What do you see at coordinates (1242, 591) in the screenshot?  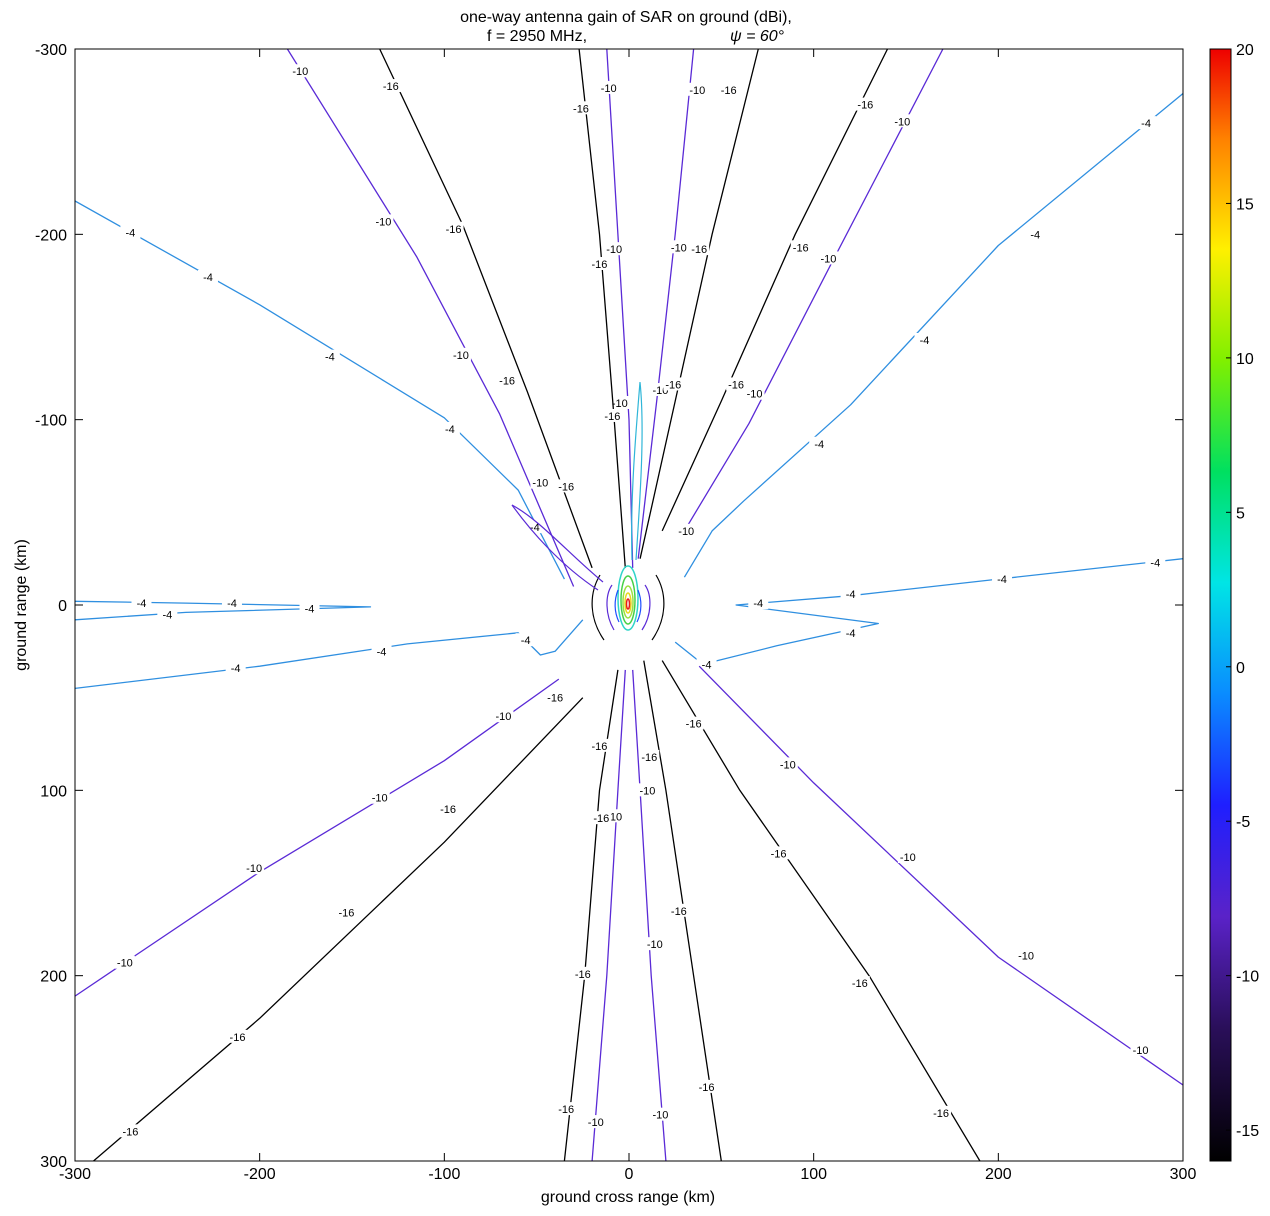 I see `colorbar-ticks: 20 15 10 5 0 -5 -10 -15` at bounding box center [1242, 591].